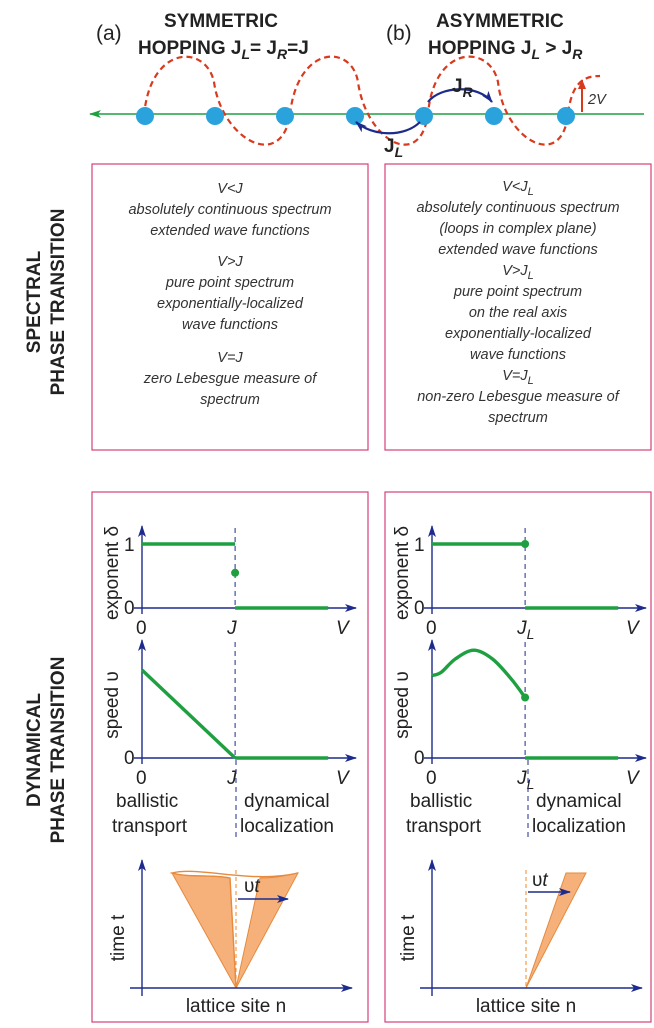 The width and height of the screenshot is (654, 1028). I want to click on spectral-a-line: wave functions, so click(230, 325).